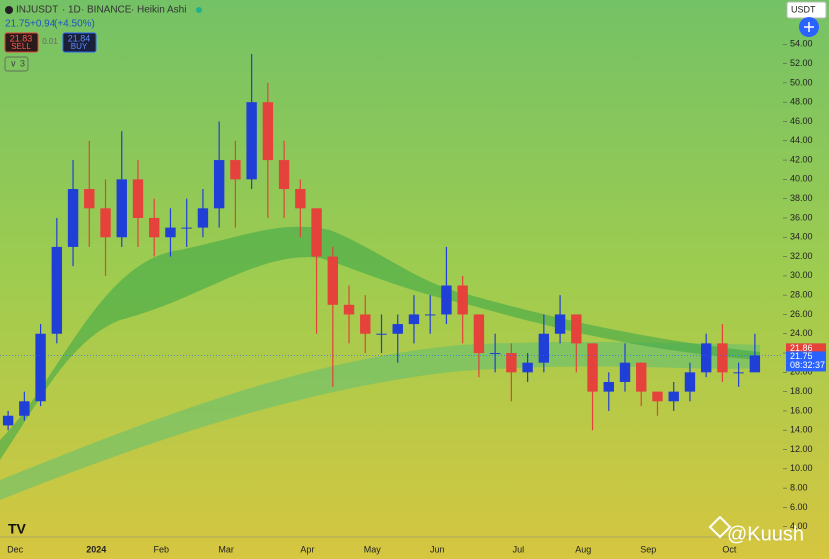 This screenshot has height=559, width=829. What do you see at coordinates (803, 9) in the screenshot?
I see `currency: USDT` at bounding box center [803, 9].